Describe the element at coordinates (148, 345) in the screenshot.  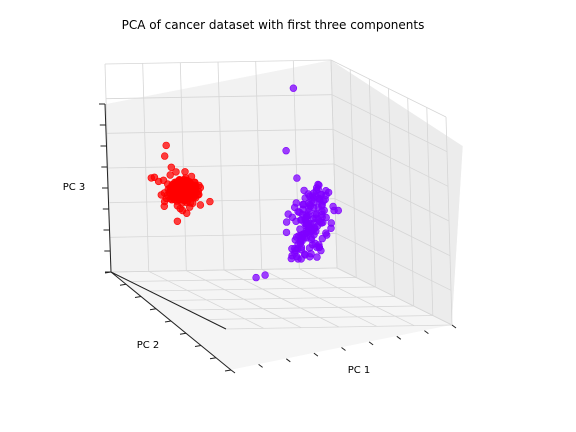
I see `y-axis-label: PC 2` at that location.